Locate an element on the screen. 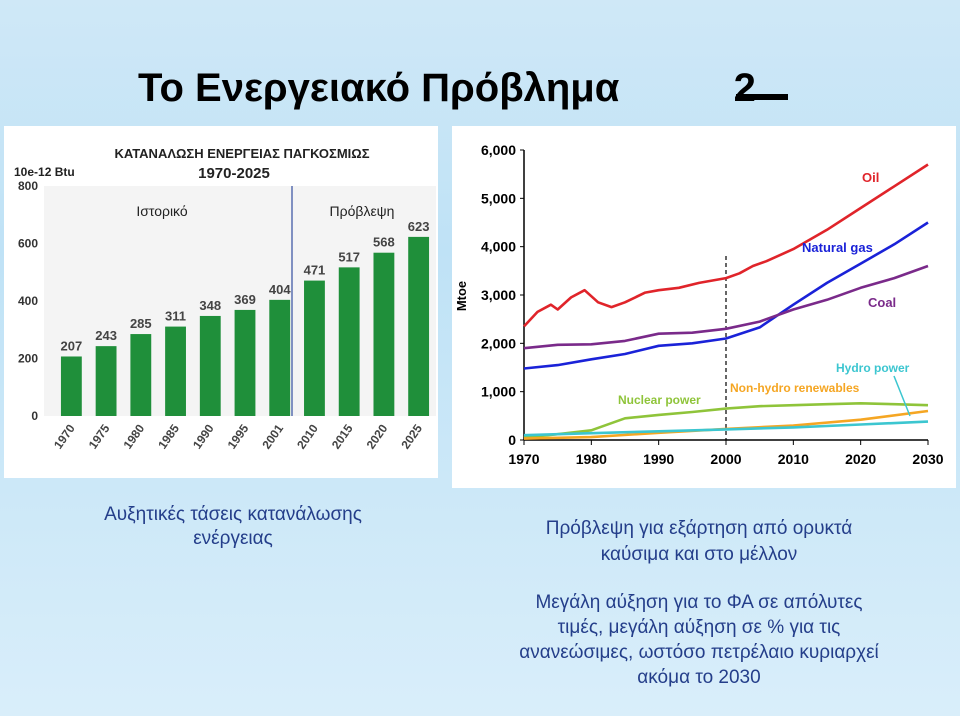  line-x-tick-label: 2030 is located at coordinates (927, 459).